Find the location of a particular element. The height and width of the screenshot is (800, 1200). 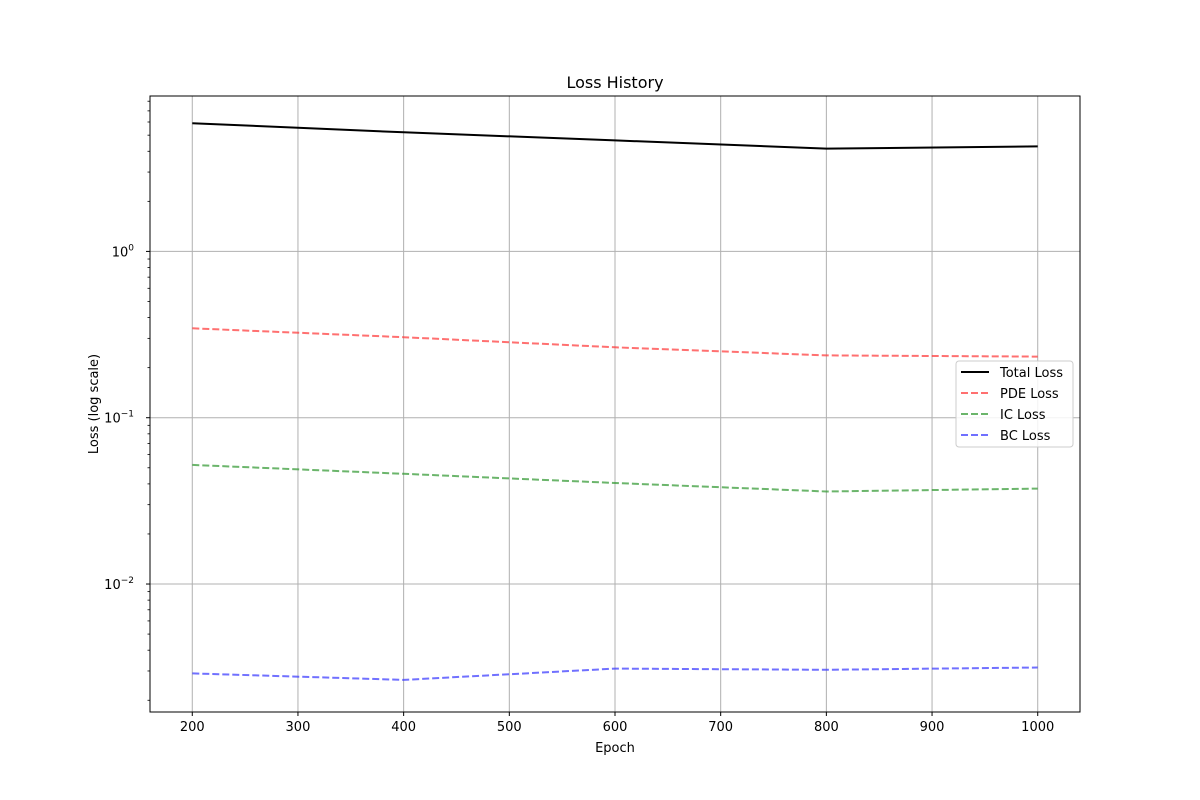

x-tick-label: 800 is located at coordinates (826, 727).